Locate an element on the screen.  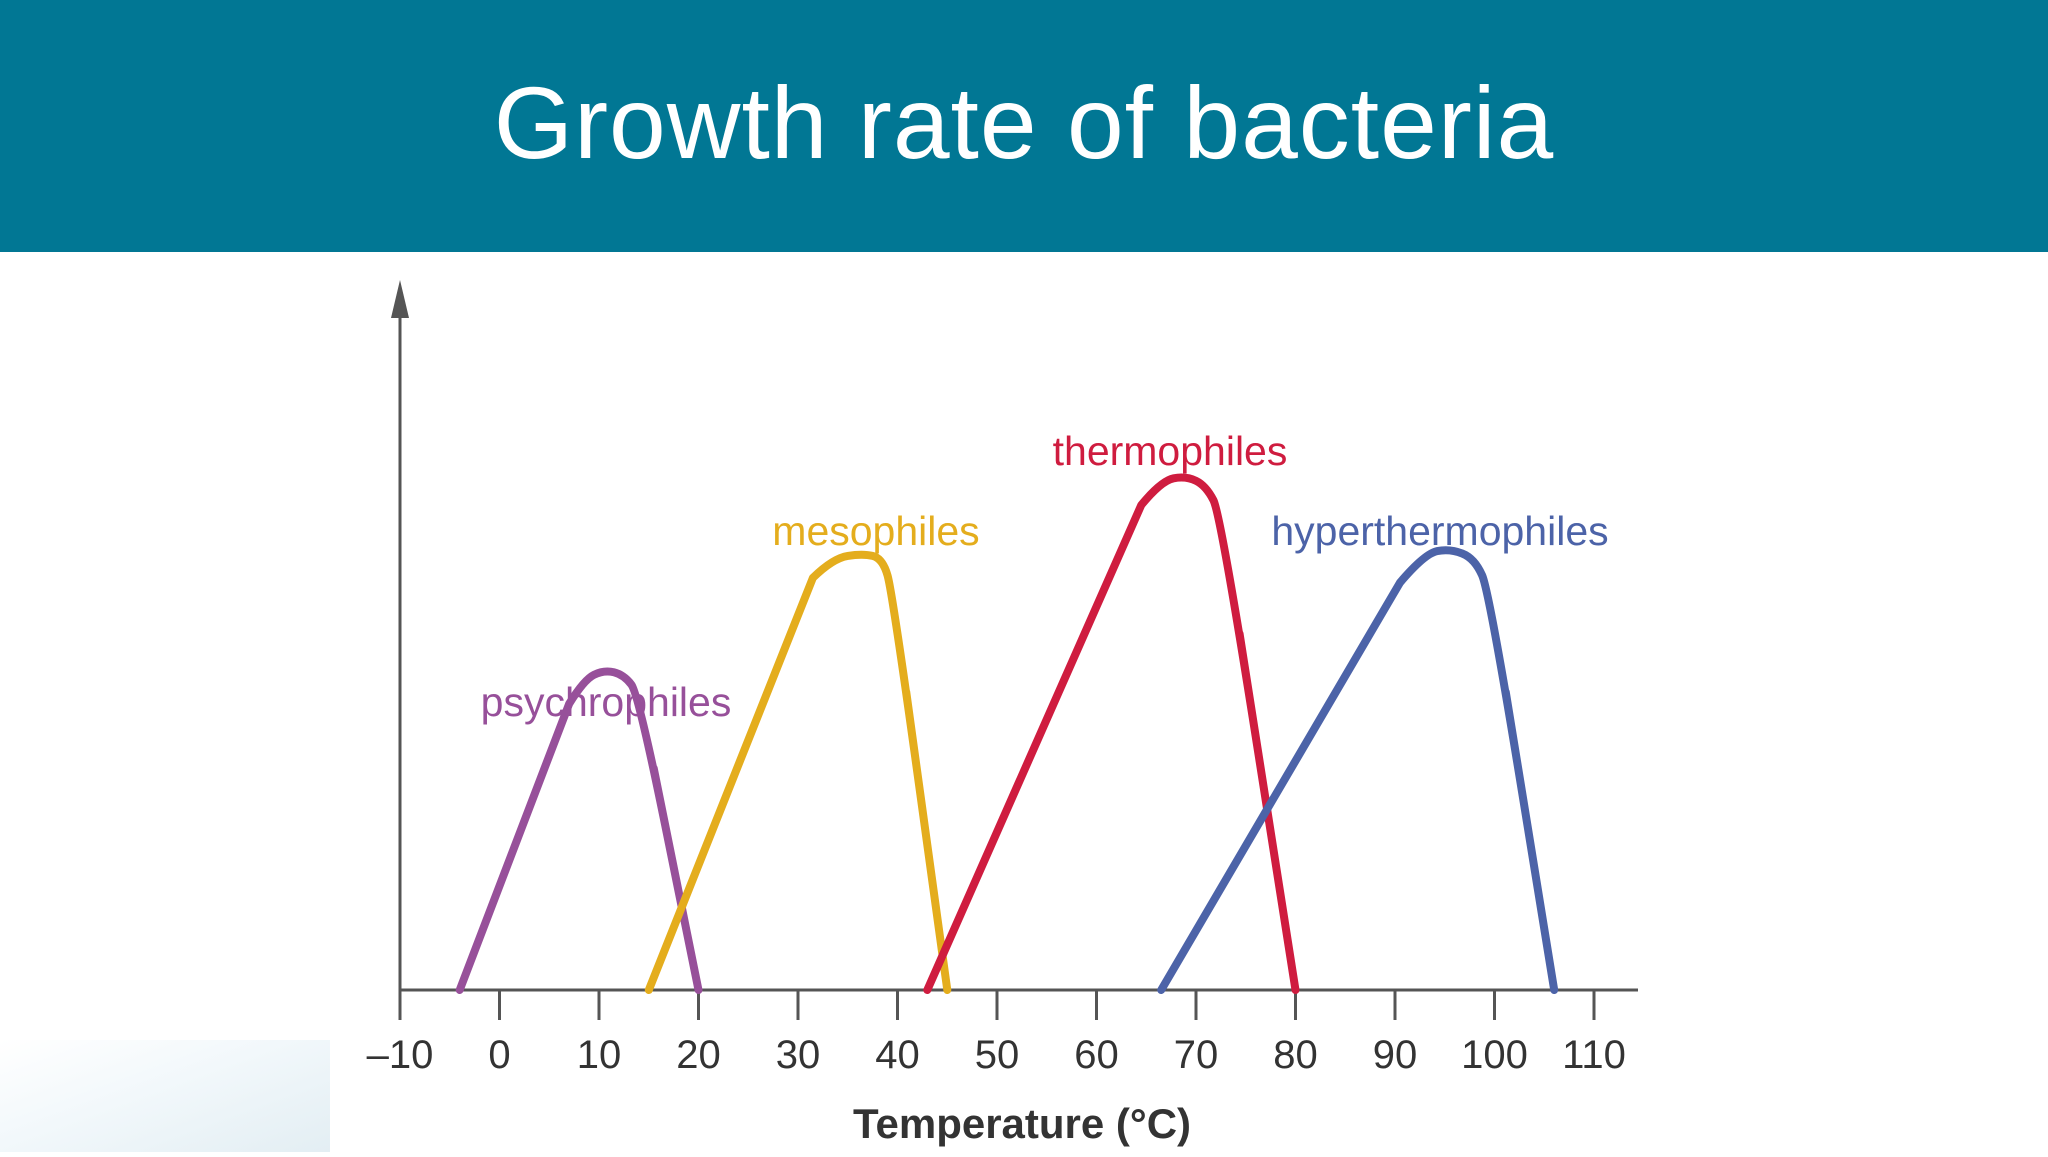
background-decoration is located at coordinates (165, 1096).